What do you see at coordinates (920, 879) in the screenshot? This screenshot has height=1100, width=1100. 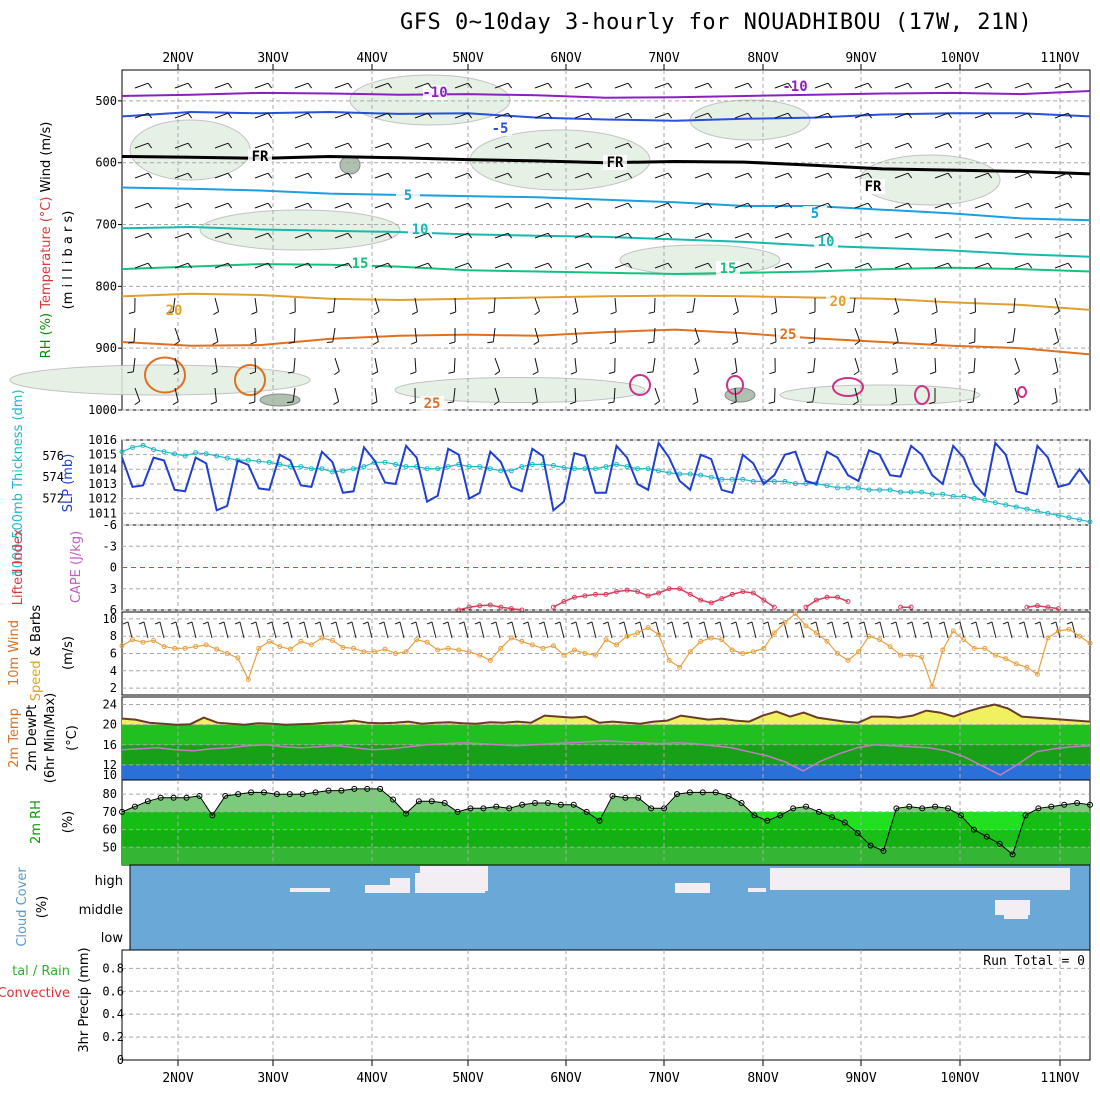 I see `cloud-clear-block` at bounding box center [920, 879].